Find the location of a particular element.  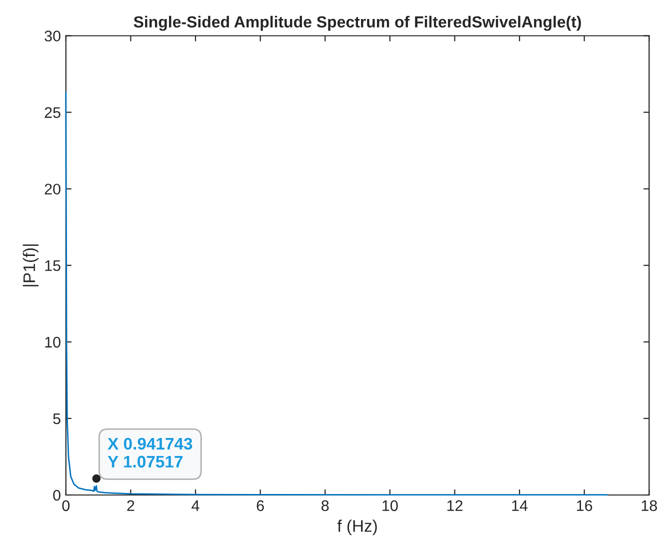

y-tick-label: 0 is located at coordinates (56, 495).